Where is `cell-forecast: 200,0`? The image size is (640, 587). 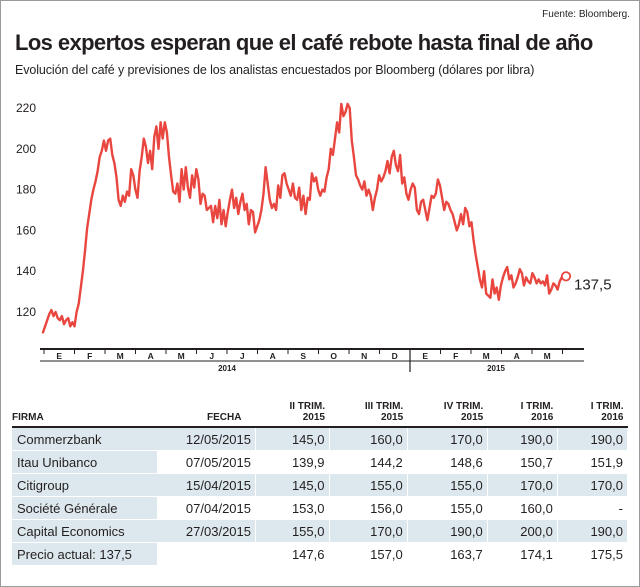 cell-forecast: 200,0 is located at coordinates (522, 531).